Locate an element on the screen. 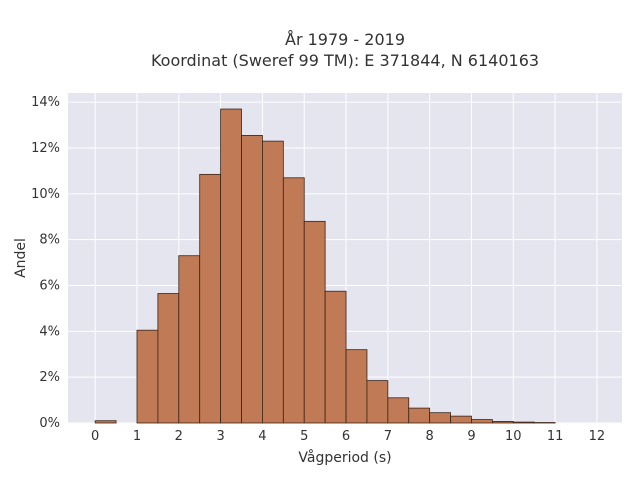 This screenshot has width=640, height=480. x-tick-label: 10 is located at coordinates (513, 436).